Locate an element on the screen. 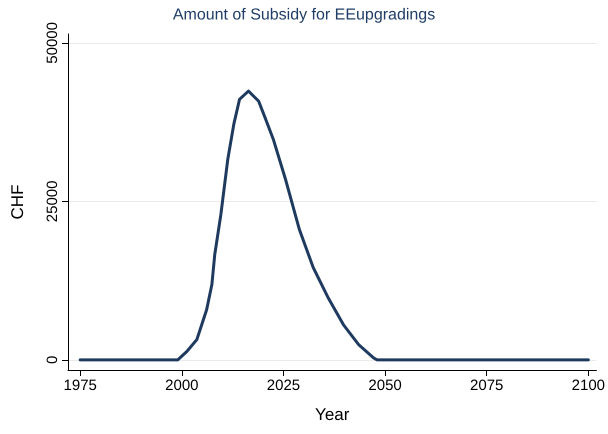 The width and height of the screenshot is (608, 434). x-tick-label: 2100 is located at coordinates (589, 385).